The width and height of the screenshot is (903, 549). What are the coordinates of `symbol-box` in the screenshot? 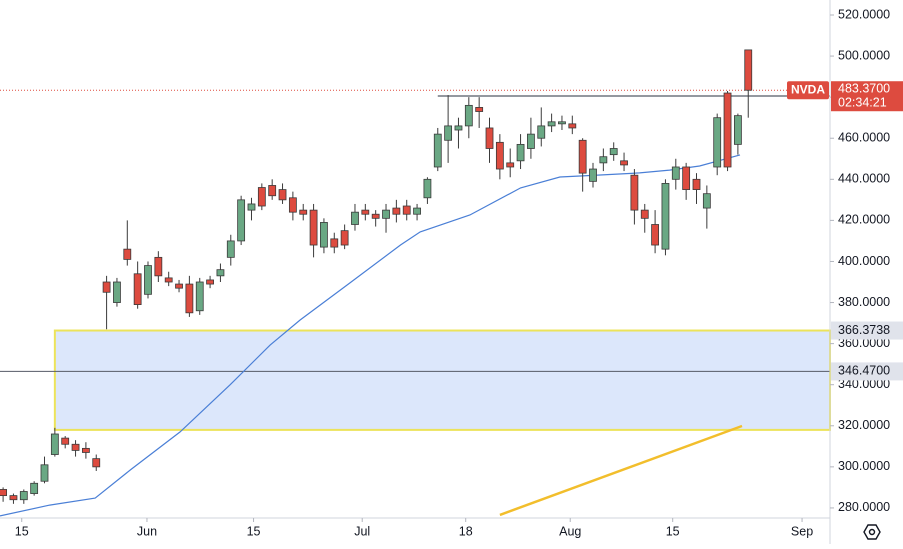 It's located at (808, 90).